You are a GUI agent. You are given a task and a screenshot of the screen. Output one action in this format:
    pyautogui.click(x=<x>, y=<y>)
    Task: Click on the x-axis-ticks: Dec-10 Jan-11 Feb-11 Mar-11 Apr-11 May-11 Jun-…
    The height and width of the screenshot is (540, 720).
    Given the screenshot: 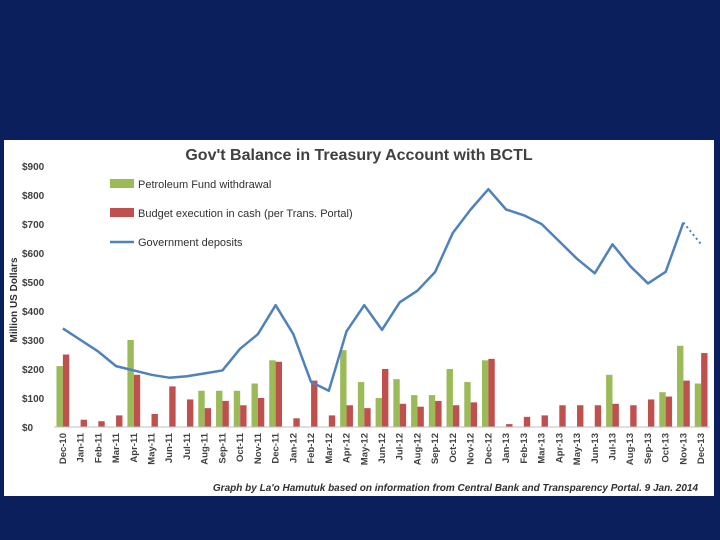 What is the action you would take?
    pyautogui.click(x=382, y=448)
    